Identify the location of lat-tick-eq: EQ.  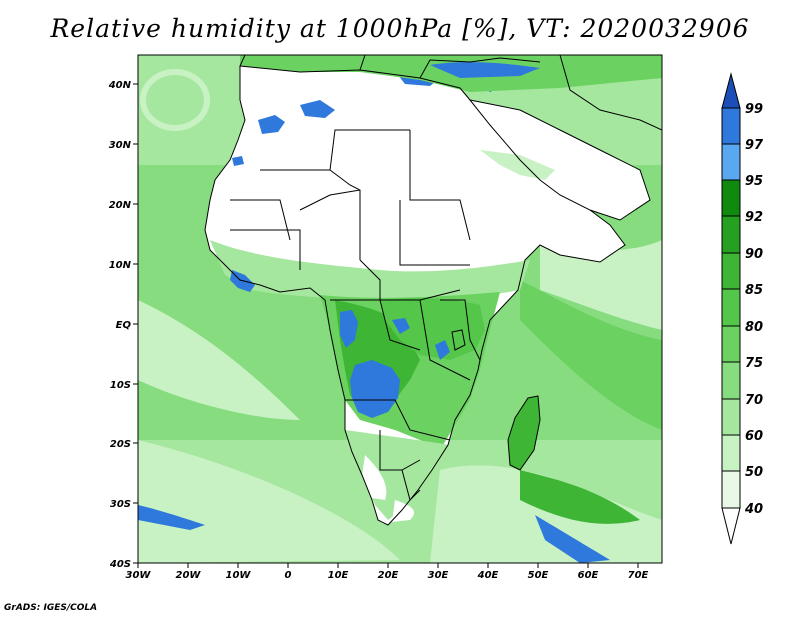
(124, 325).